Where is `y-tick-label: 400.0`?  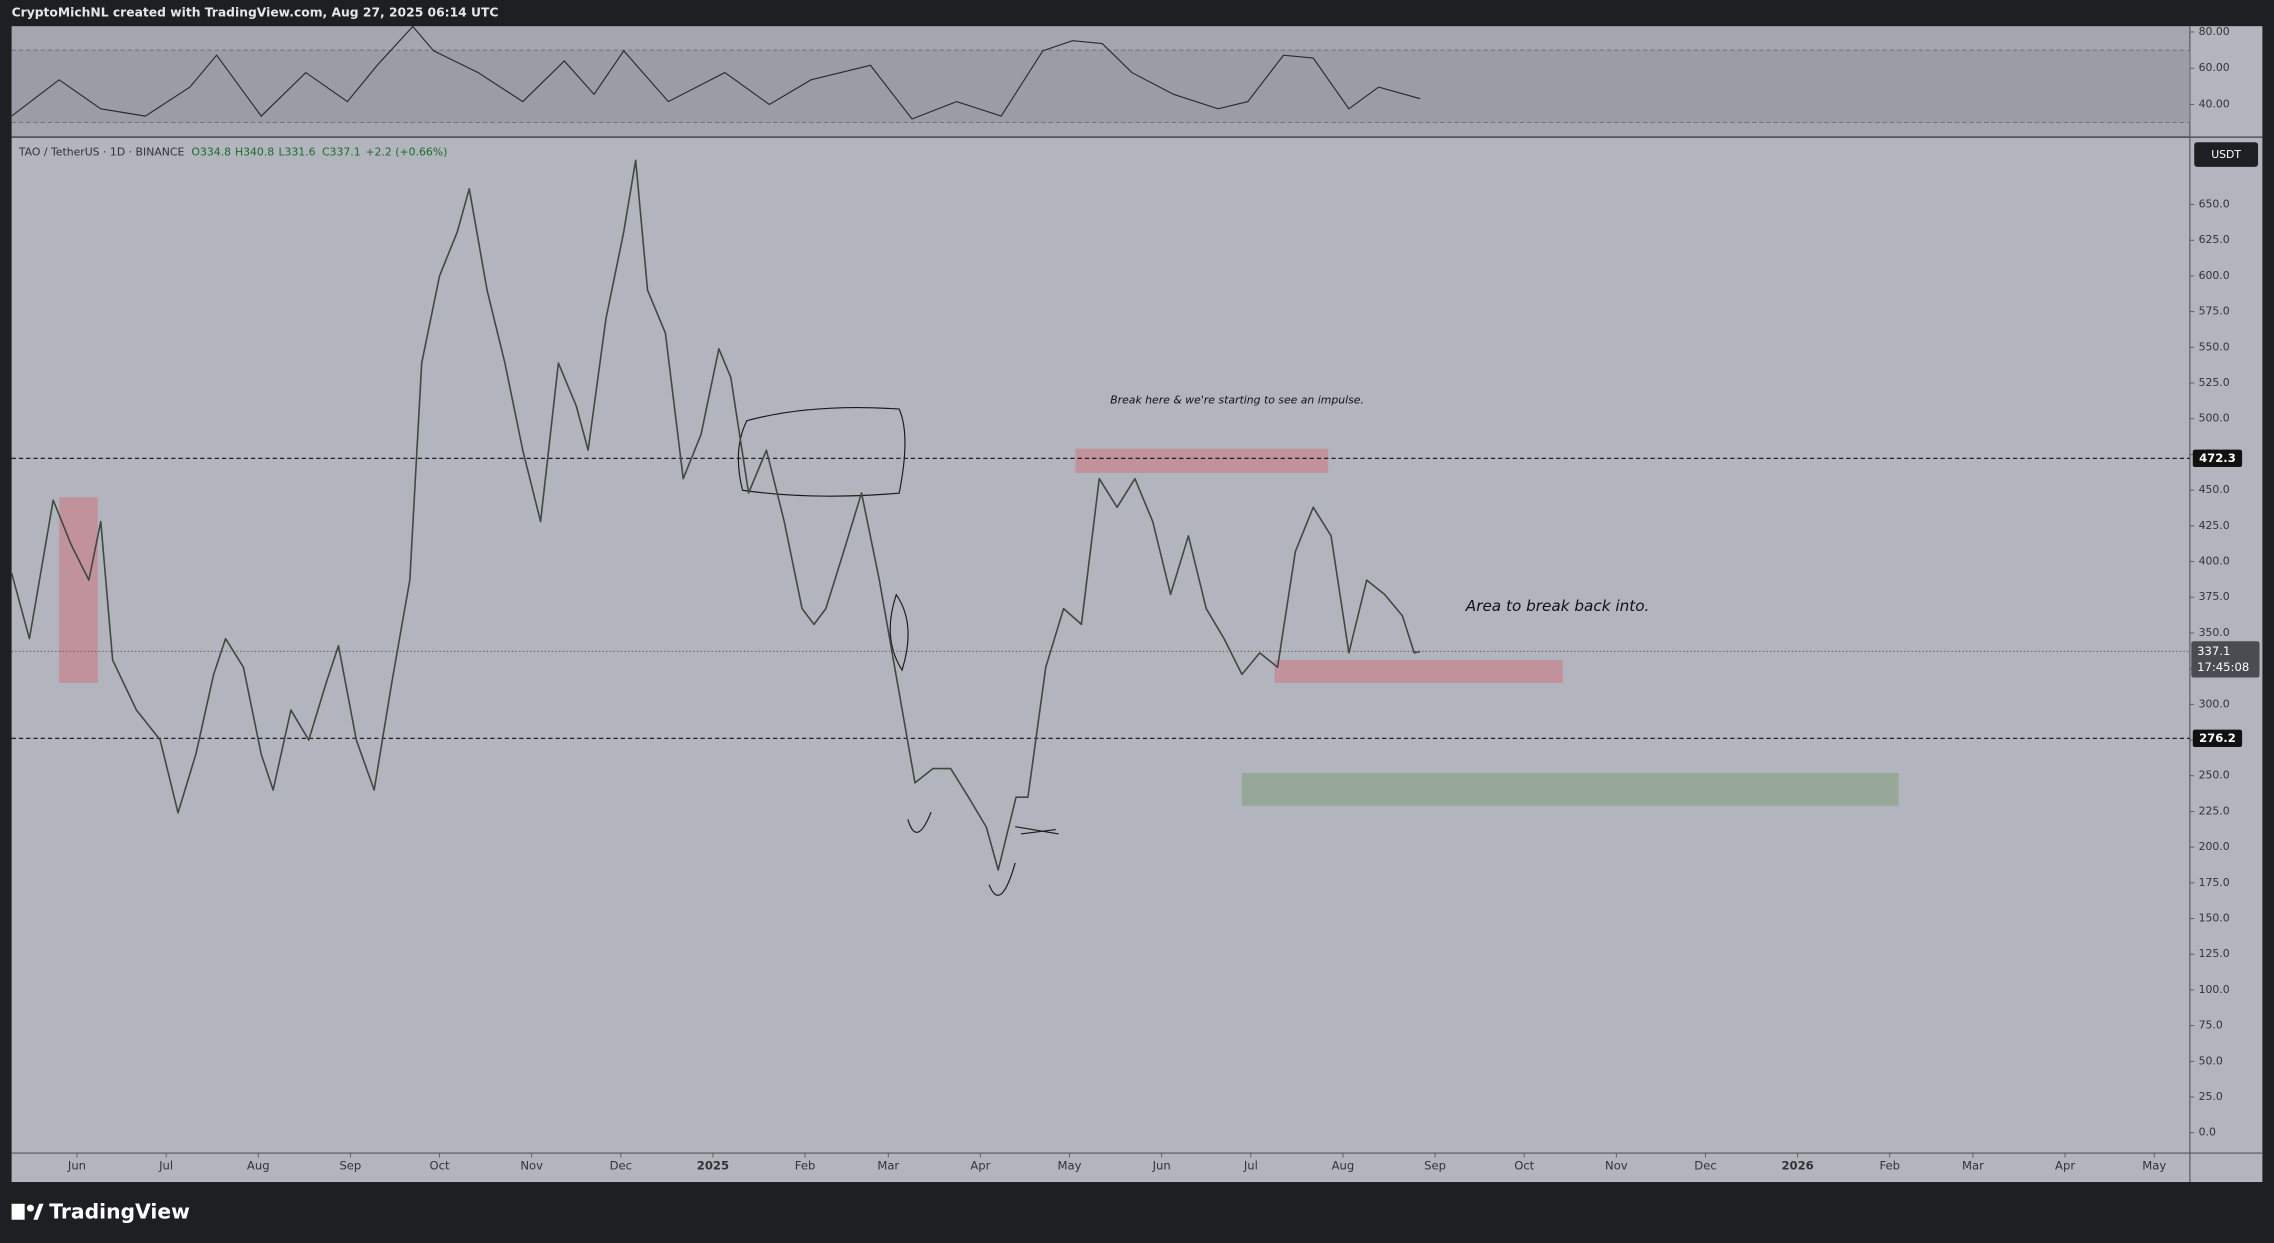 y-tick-label: 400.0 is located at coordinates (2214, 561).